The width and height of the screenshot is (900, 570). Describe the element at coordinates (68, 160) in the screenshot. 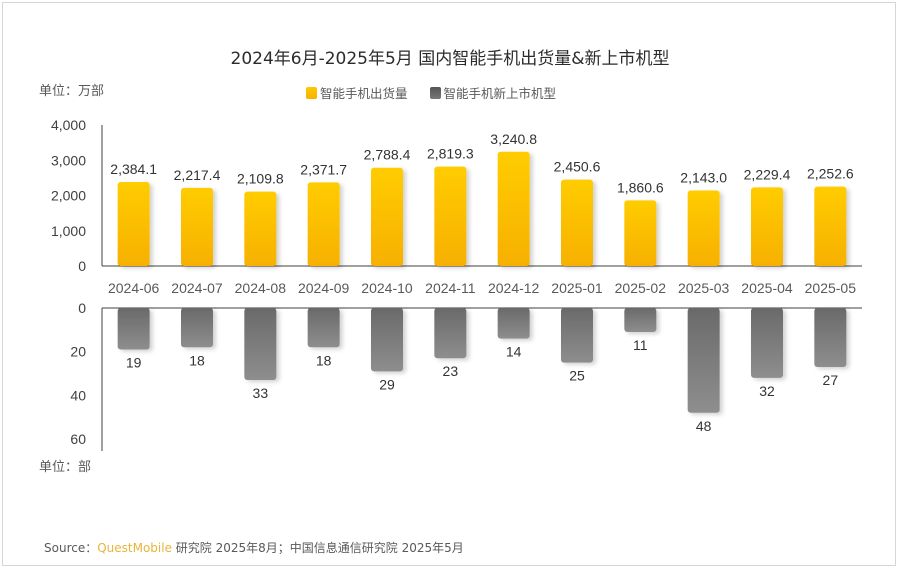

I see `top-y-tick-label: 3,000` at that location.